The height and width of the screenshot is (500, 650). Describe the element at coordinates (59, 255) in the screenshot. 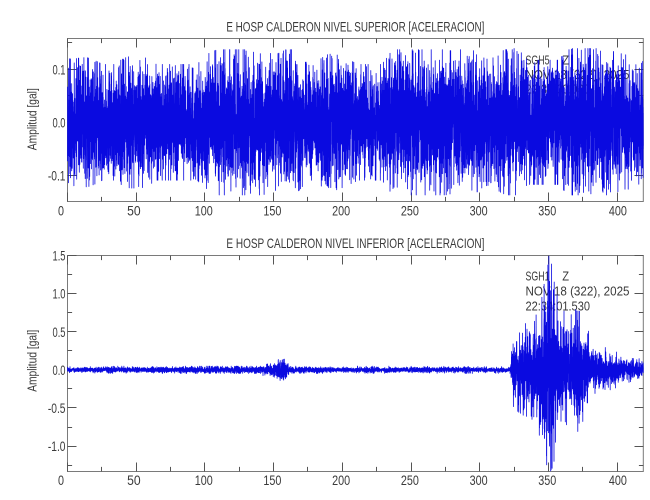

I see `svg-text: 1.5` at that location.